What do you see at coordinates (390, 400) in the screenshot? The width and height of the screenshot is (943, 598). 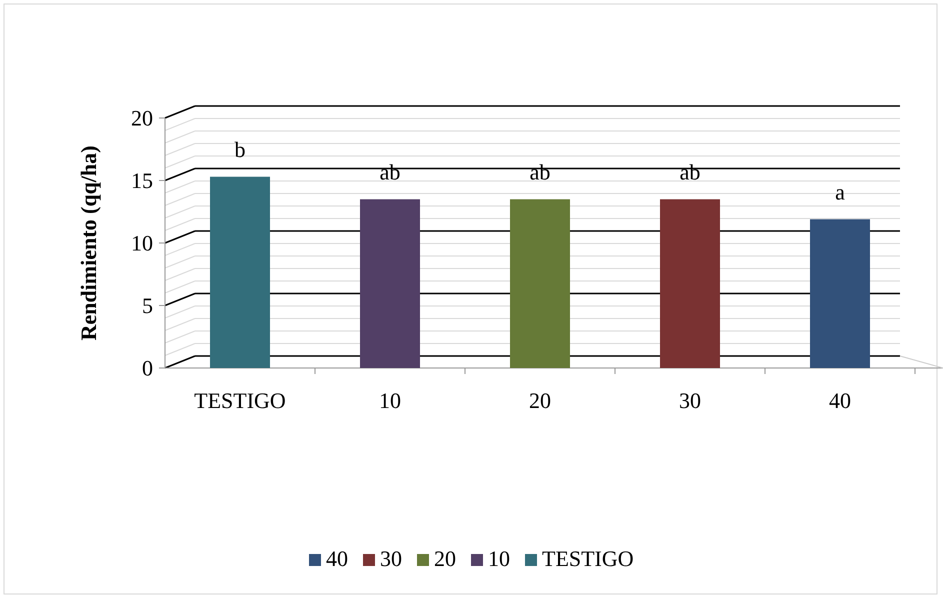 I see `x-tick-label: 10` at bounding box center [390, 400].